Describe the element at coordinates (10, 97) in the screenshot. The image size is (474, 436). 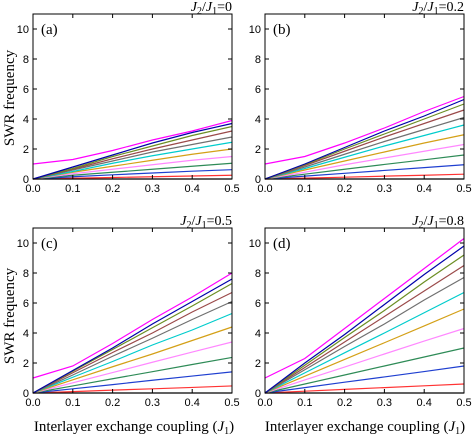
I see `y-axis-label-top: SWR frequency` at that location.